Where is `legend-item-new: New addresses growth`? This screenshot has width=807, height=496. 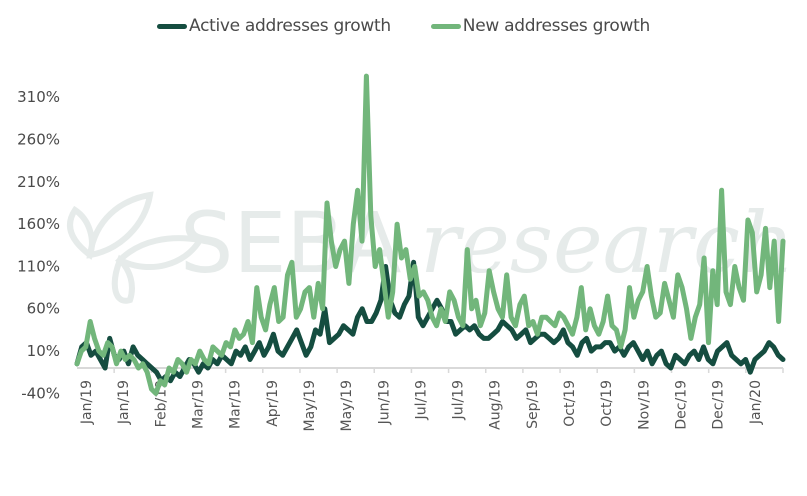
legend-item-new: New addresses growth is located at coordinates (540, 26).